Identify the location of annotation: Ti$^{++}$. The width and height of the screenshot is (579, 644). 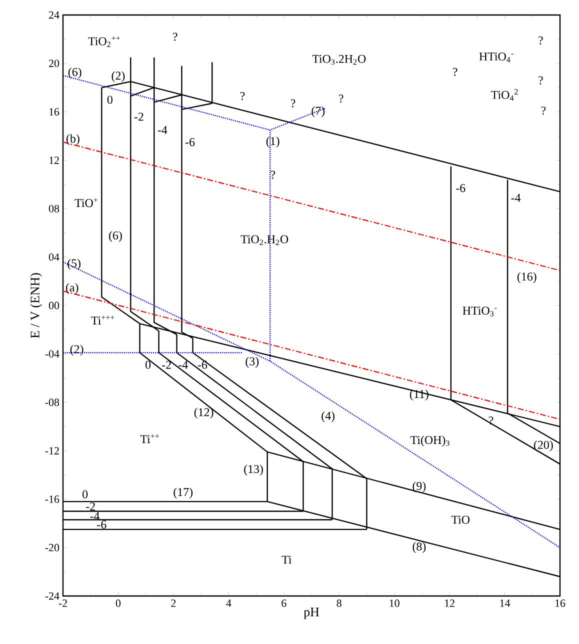
(149, 439).